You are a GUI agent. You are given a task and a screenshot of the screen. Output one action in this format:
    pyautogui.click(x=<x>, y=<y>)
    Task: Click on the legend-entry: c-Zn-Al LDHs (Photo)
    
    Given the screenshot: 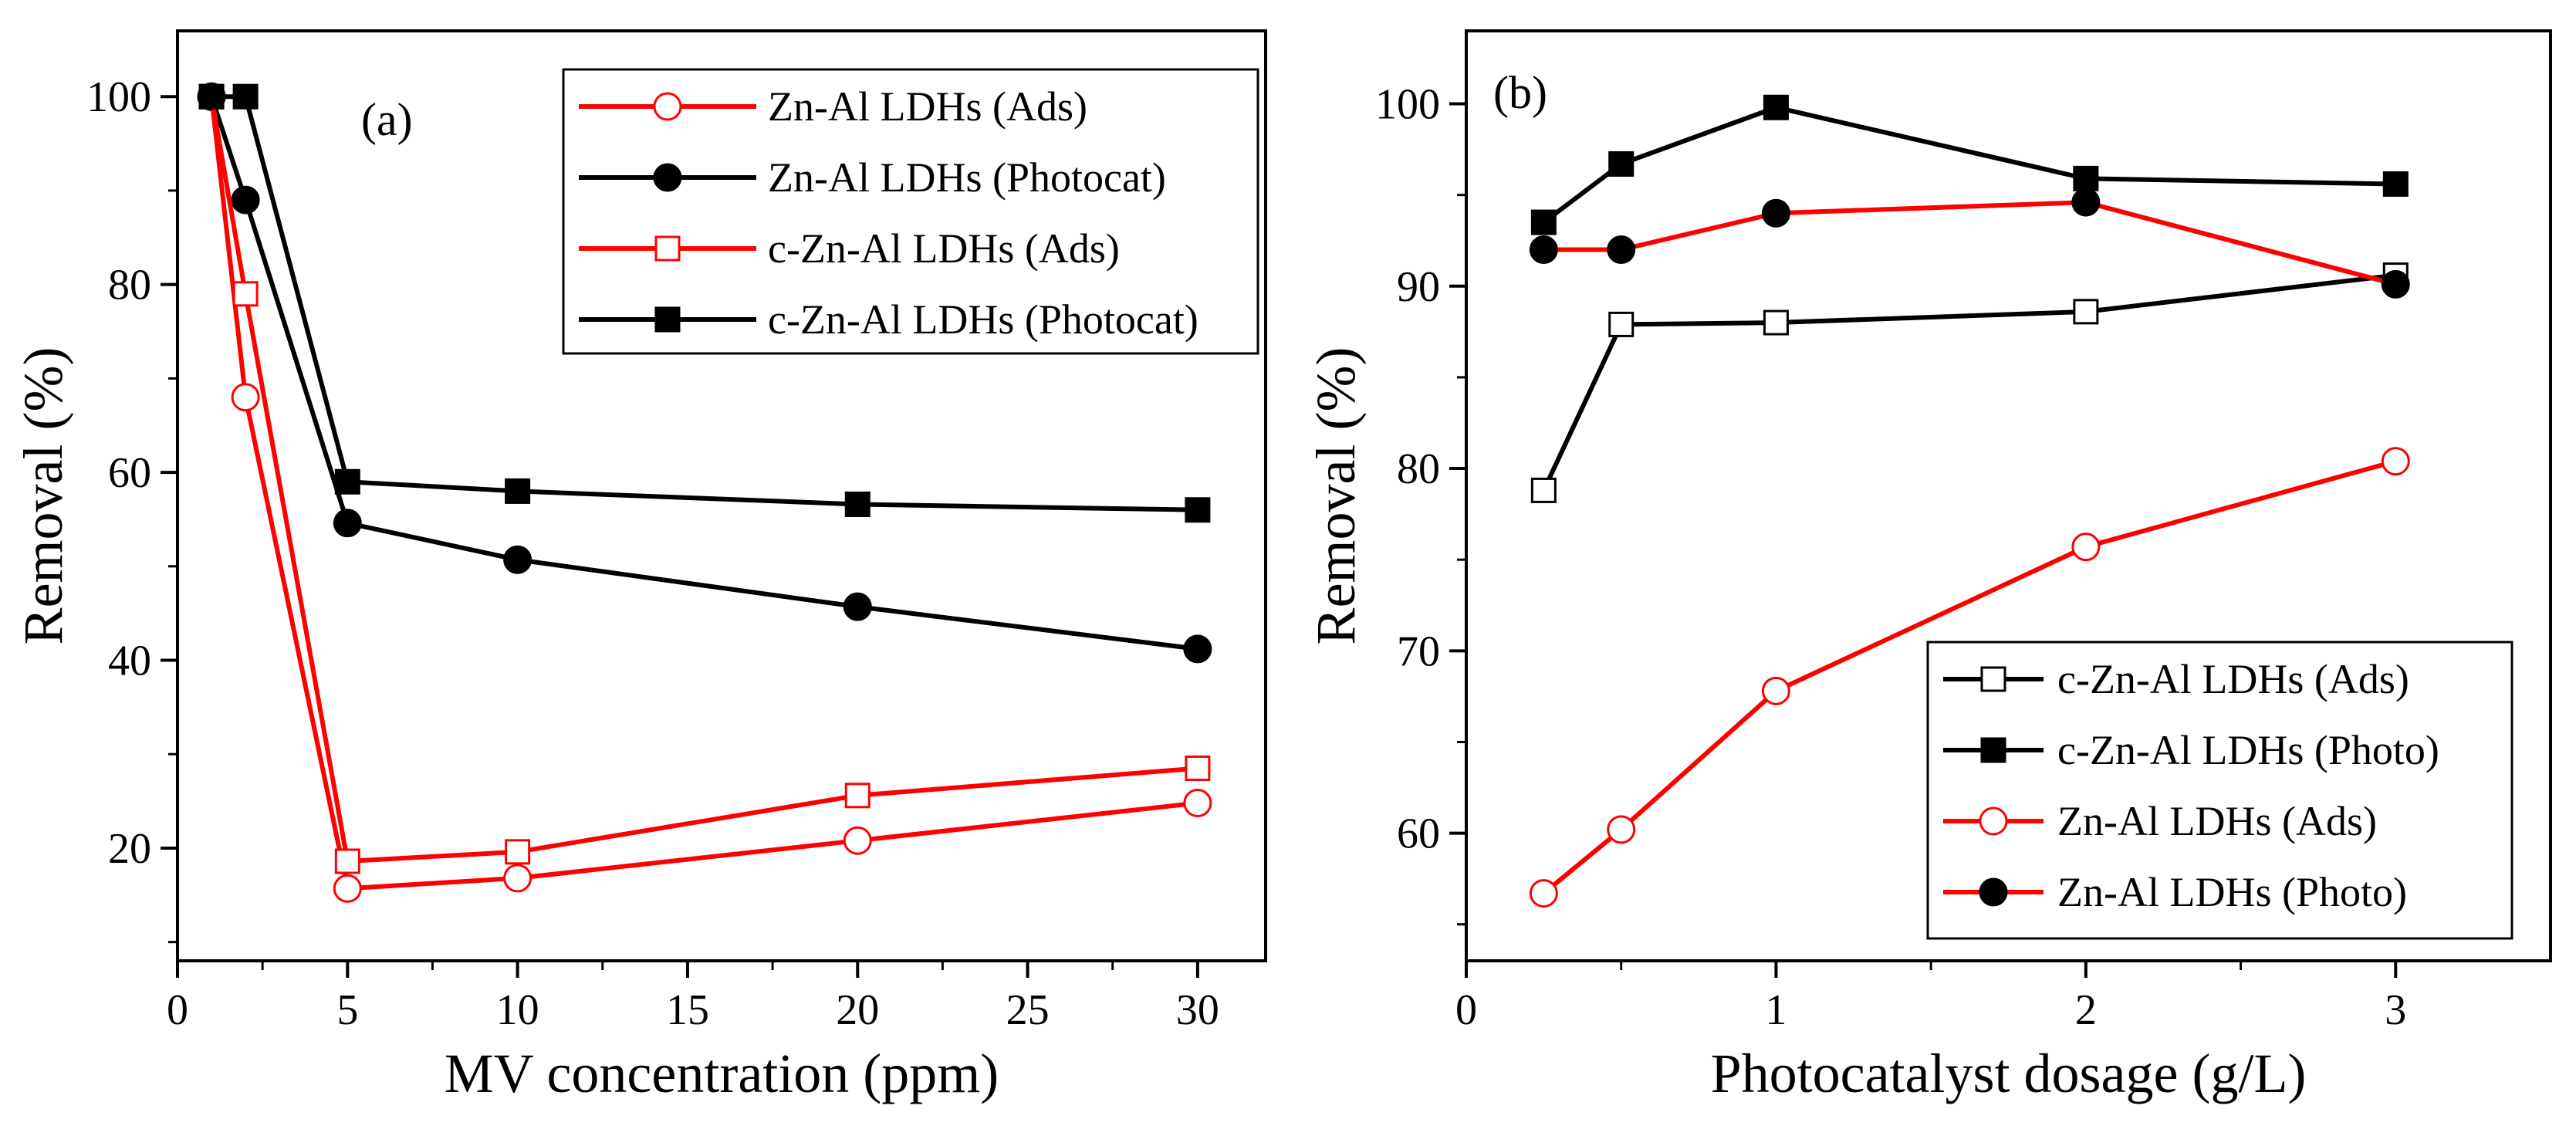 What is the action you would take?
    pyautogui.click(x=2248, y=750)
    